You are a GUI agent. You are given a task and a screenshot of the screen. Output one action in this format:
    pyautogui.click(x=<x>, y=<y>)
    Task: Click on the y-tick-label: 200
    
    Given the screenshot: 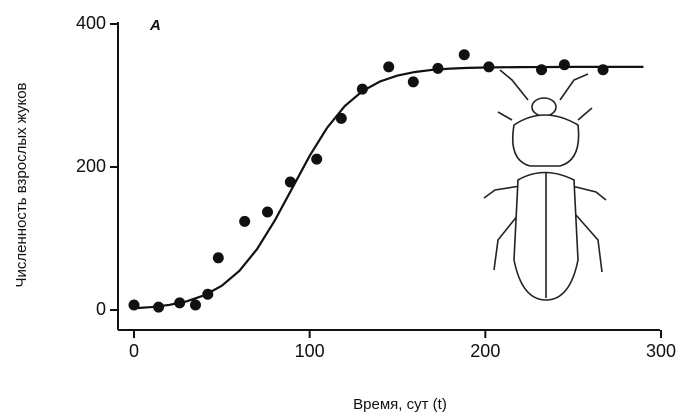 What is the action you would take?
    pyautogui.click(x=91, y=166)
    